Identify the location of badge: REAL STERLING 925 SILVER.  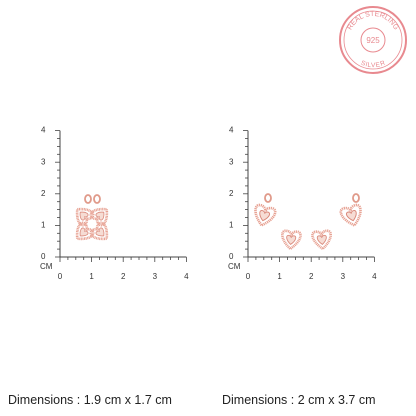
(373, 40).